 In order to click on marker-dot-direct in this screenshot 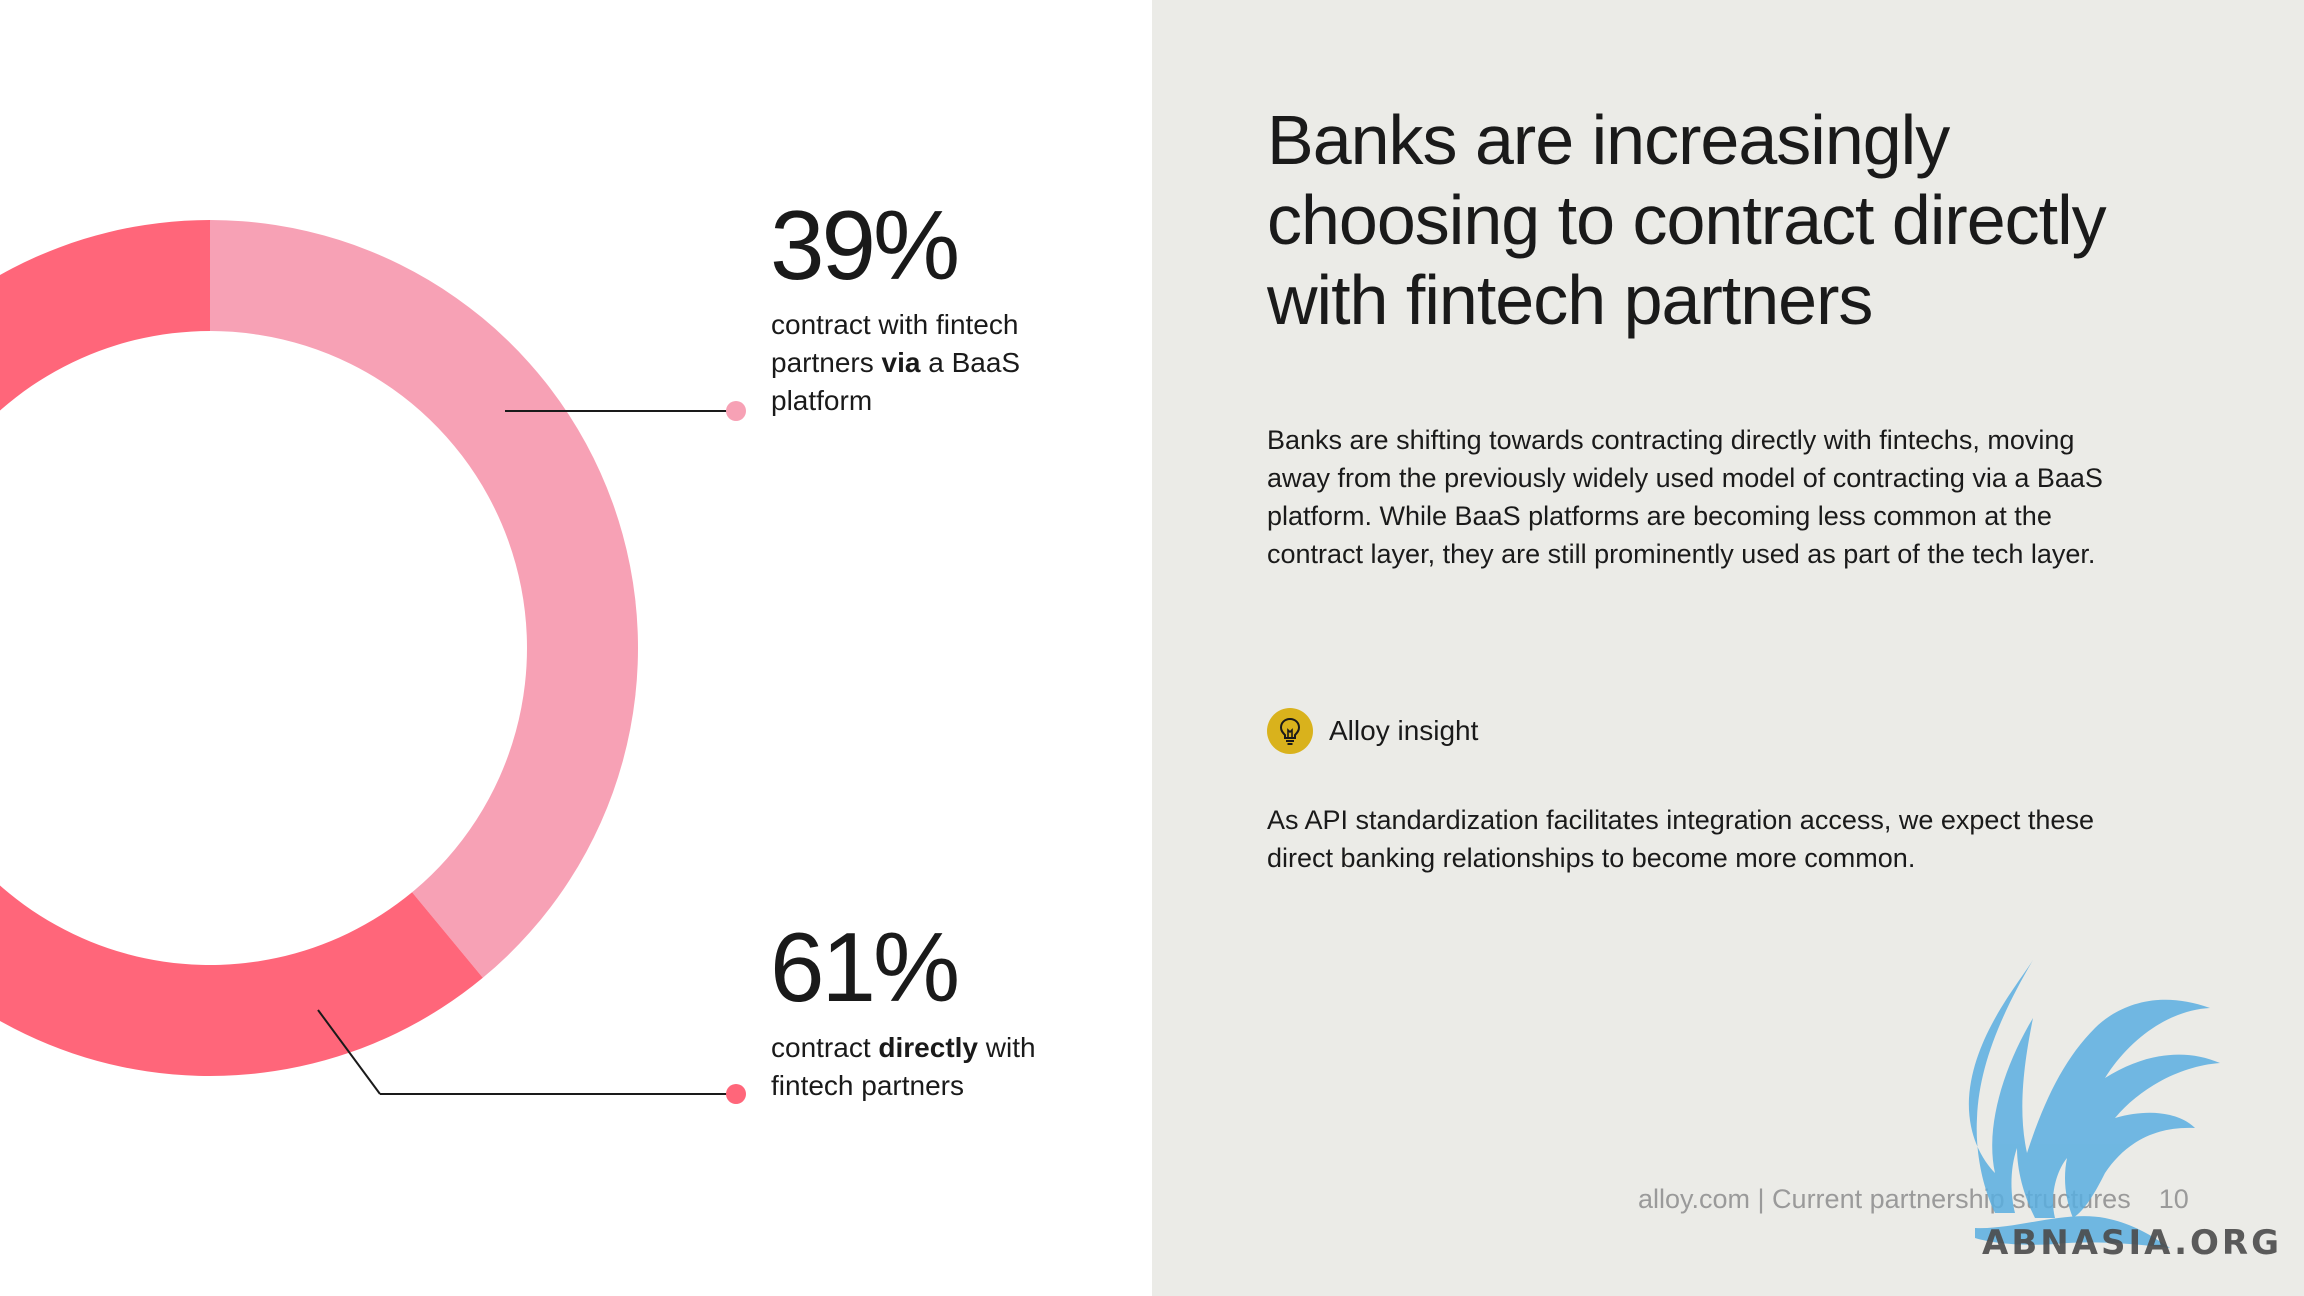, I will do `click(736, 1094)`.